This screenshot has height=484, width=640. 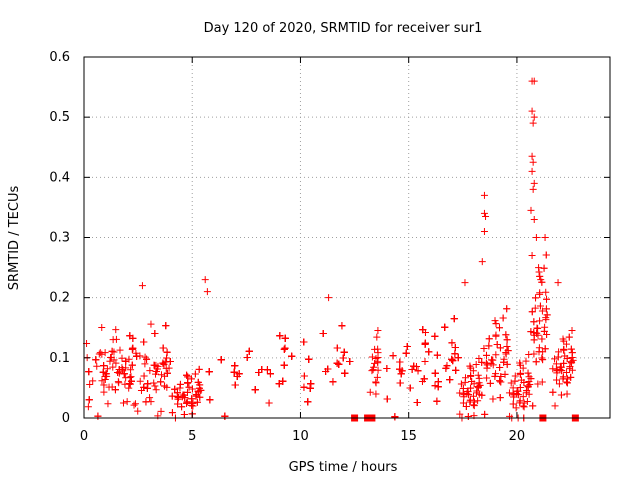 I want to click on x-axis-label: GPS time / hours, so click(x=343, y=467).